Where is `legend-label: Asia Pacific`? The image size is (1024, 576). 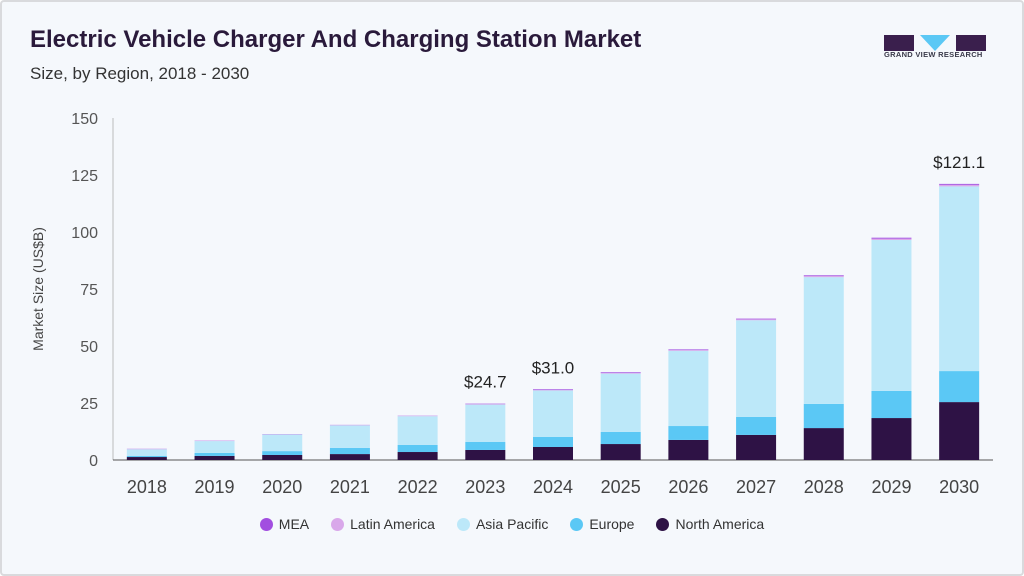
legend-label: Asia Pacific is located at coordinates (512, 524).